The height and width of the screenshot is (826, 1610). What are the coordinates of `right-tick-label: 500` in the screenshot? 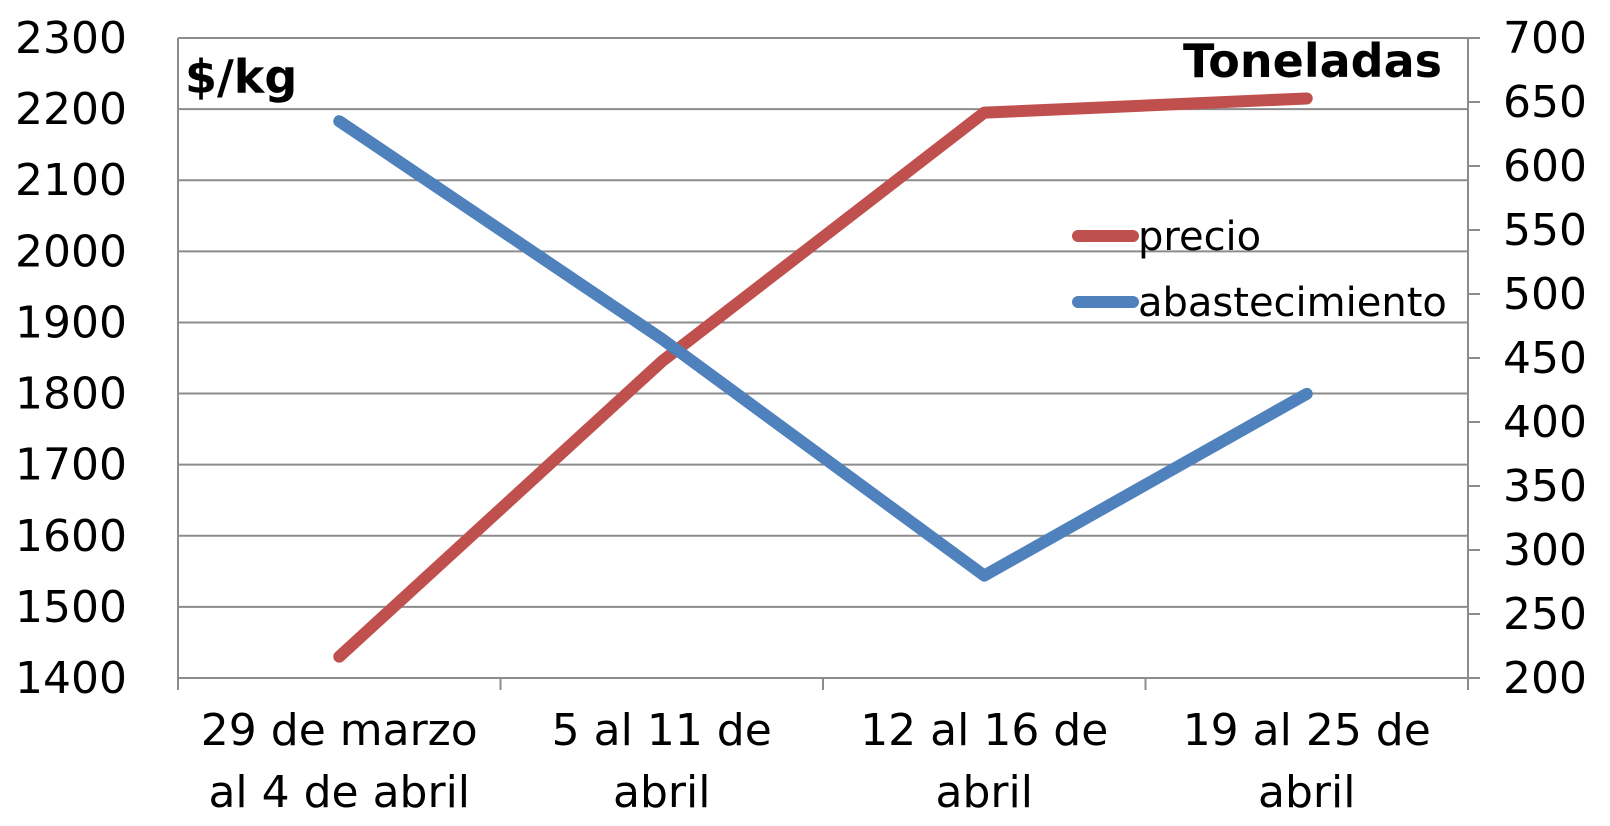 It's located at (1545, 294).